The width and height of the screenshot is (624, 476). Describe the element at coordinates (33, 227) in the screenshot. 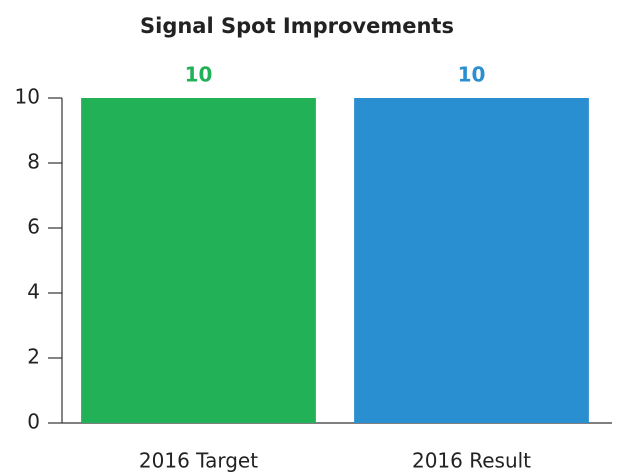

I see `y-tick-label: 6` at that location.